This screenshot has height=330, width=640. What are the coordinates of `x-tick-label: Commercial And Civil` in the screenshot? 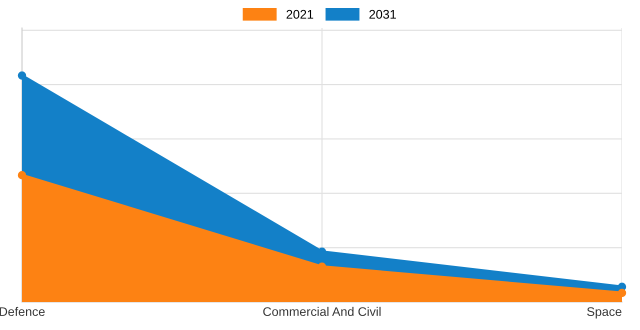 It's located at (322, 311).